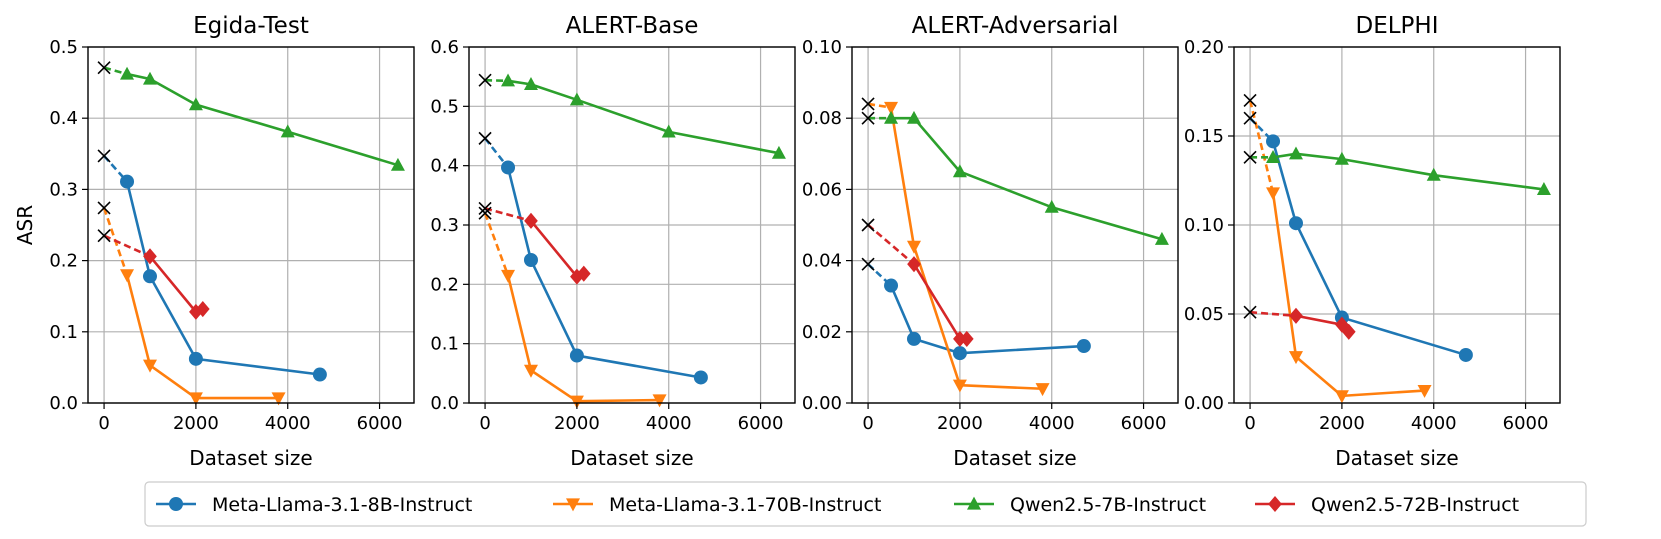  Describe the element at coordinates (251, 225) in the screenshot. I see `plot-frame` at that location.